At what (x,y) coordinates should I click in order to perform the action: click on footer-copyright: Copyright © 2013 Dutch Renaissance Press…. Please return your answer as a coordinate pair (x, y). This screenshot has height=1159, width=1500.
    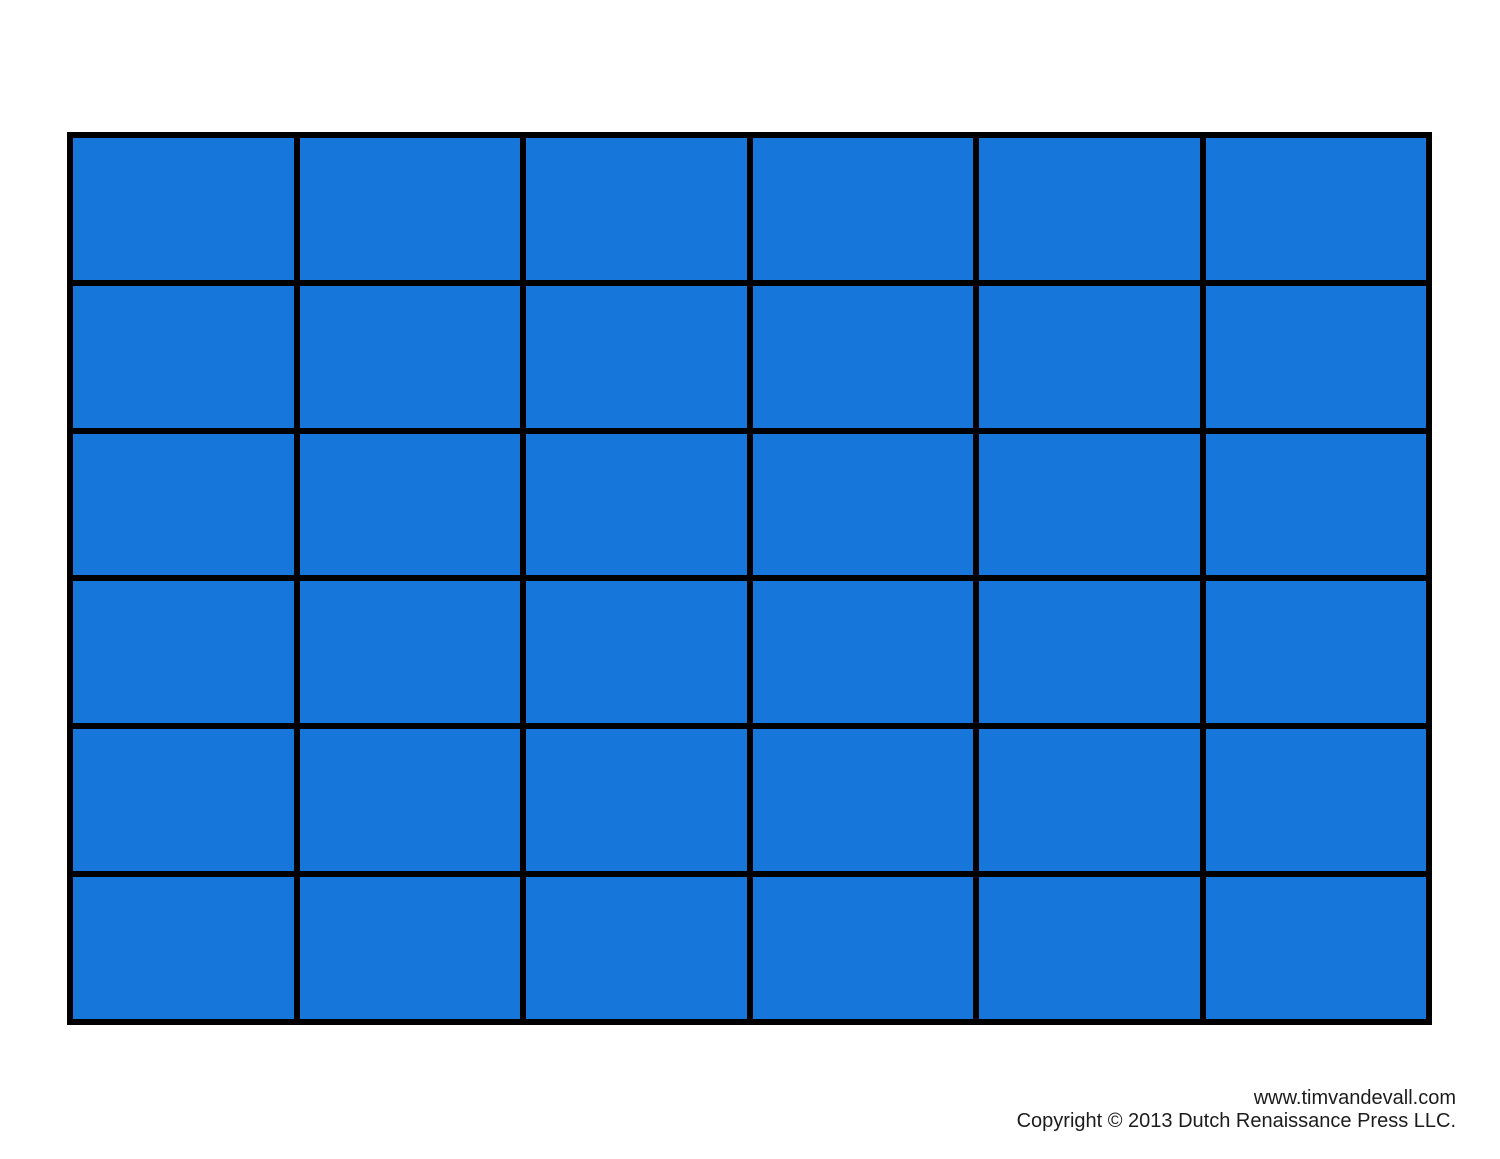
    Looking at the image, I should click on (1236, 1121).